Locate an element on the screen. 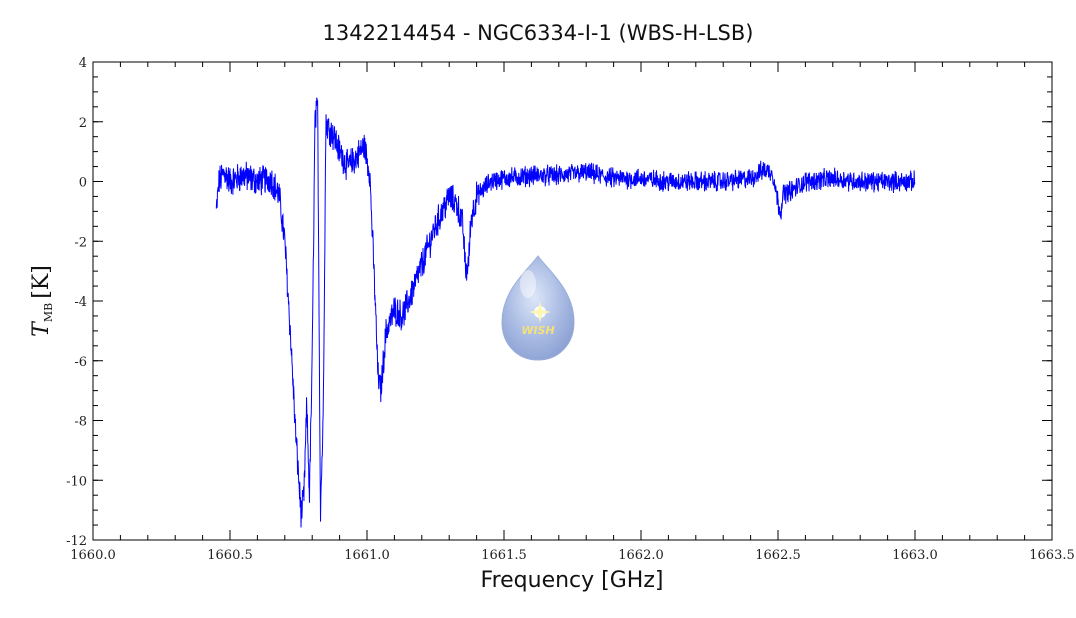  y-tick-label: -6 is located at coordinates (80, 362).